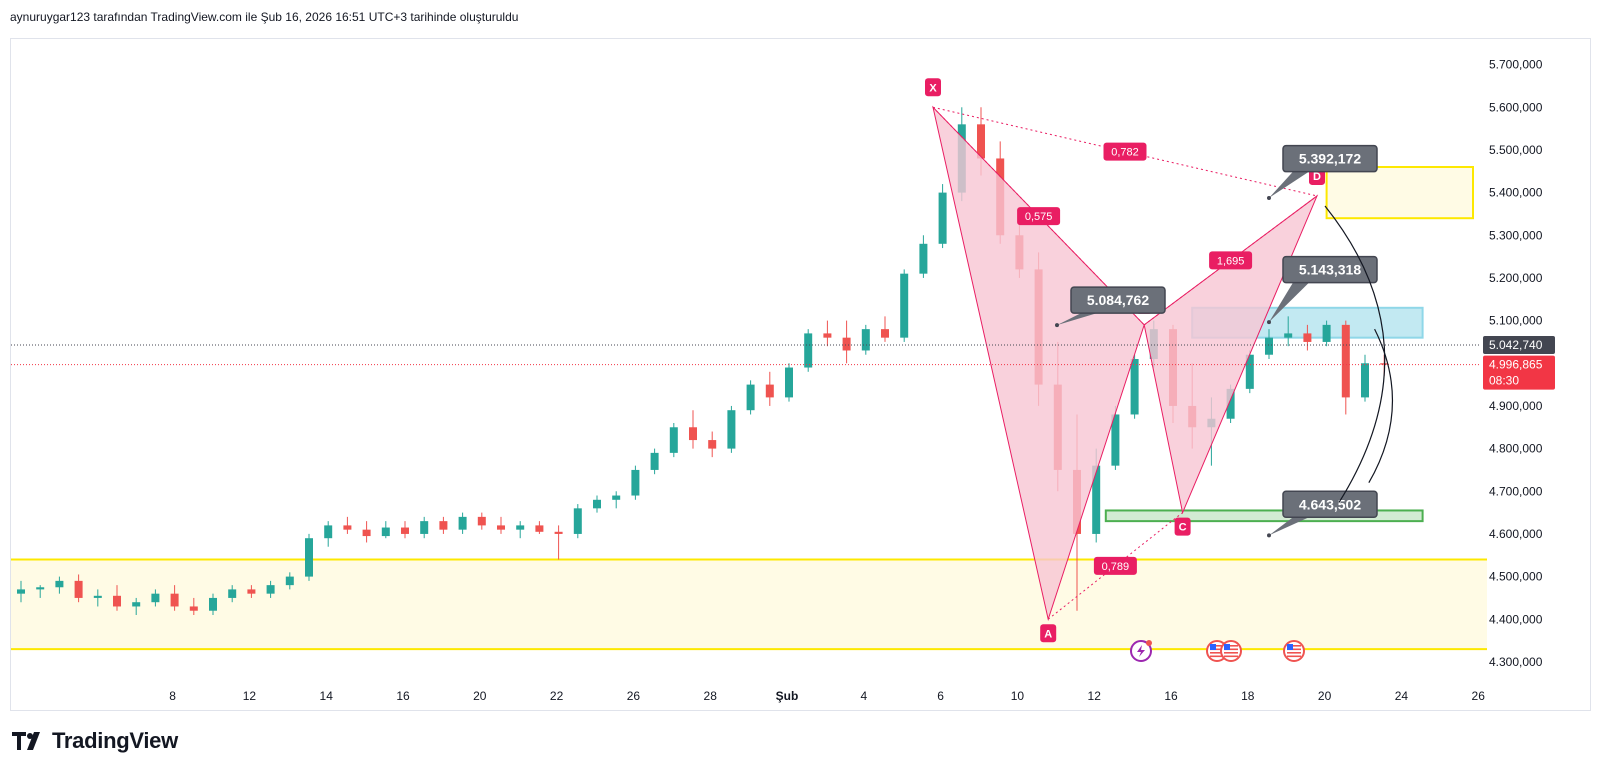 The height and width of the screenshot is (776, 1600). Describe the element at coordinates (1289, 184) in the screenshot. I see `callout-pointer` at that location.